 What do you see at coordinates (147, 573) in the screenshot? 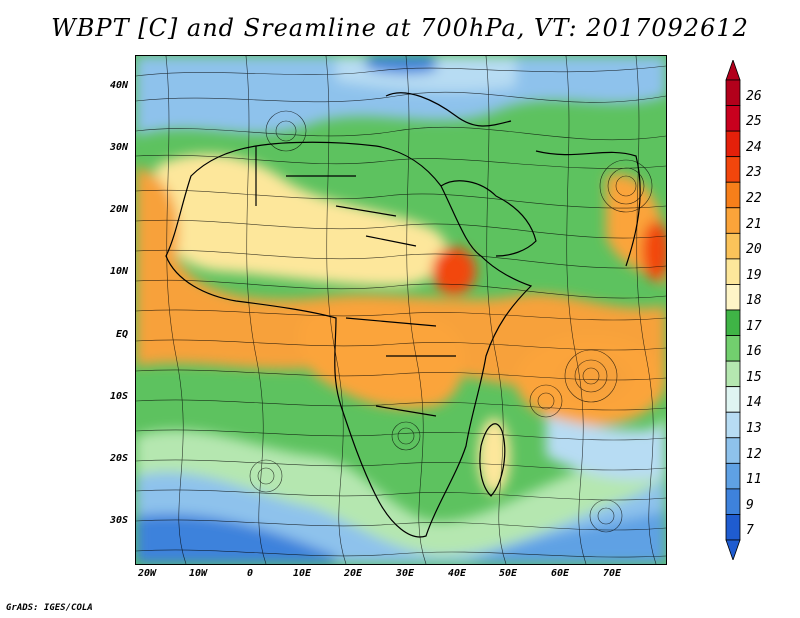
I see `lon-label-20w: 20W` at bounding box center [147, 573].